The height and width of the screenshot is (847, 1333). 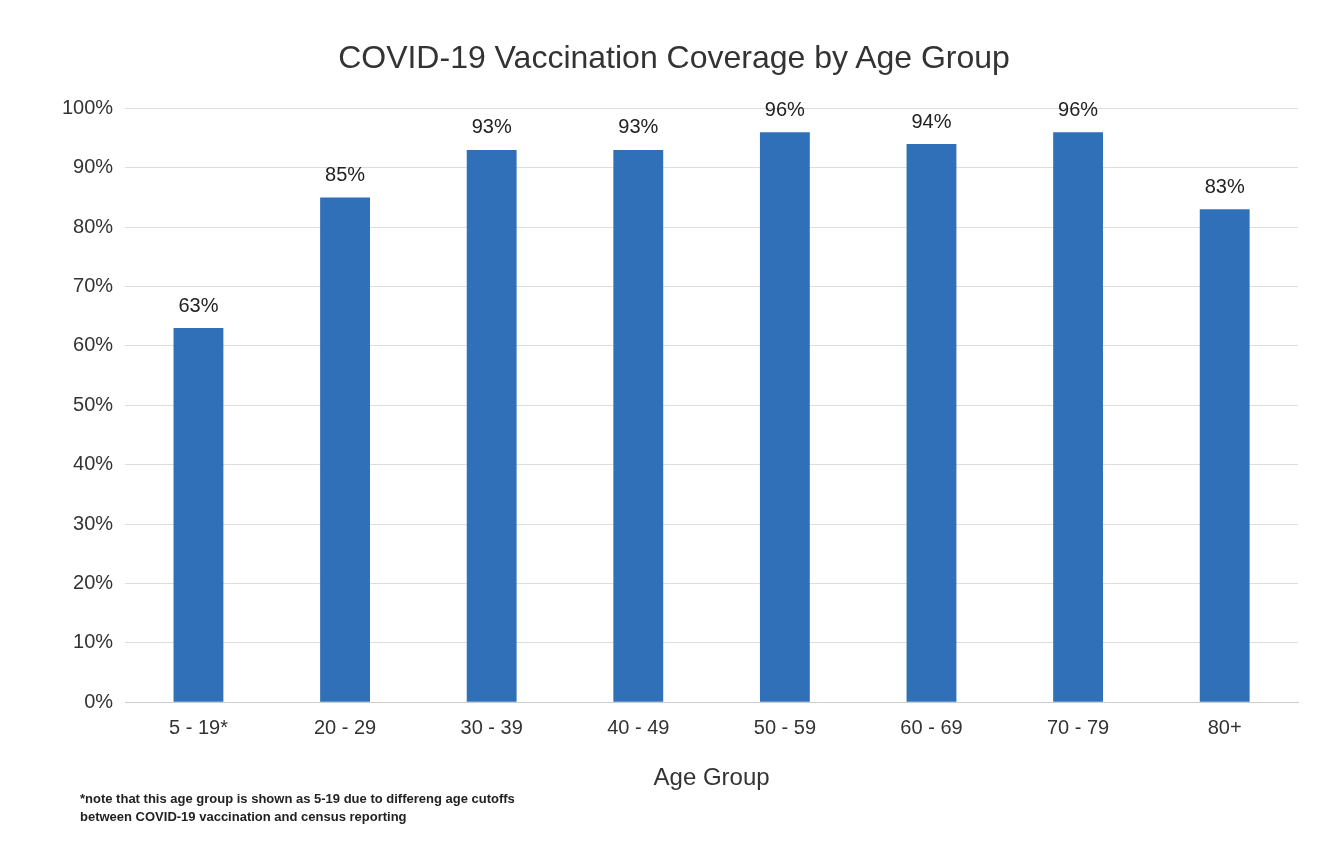 I want to click on y-tick-label: 50%, so click(x=93, y=403).